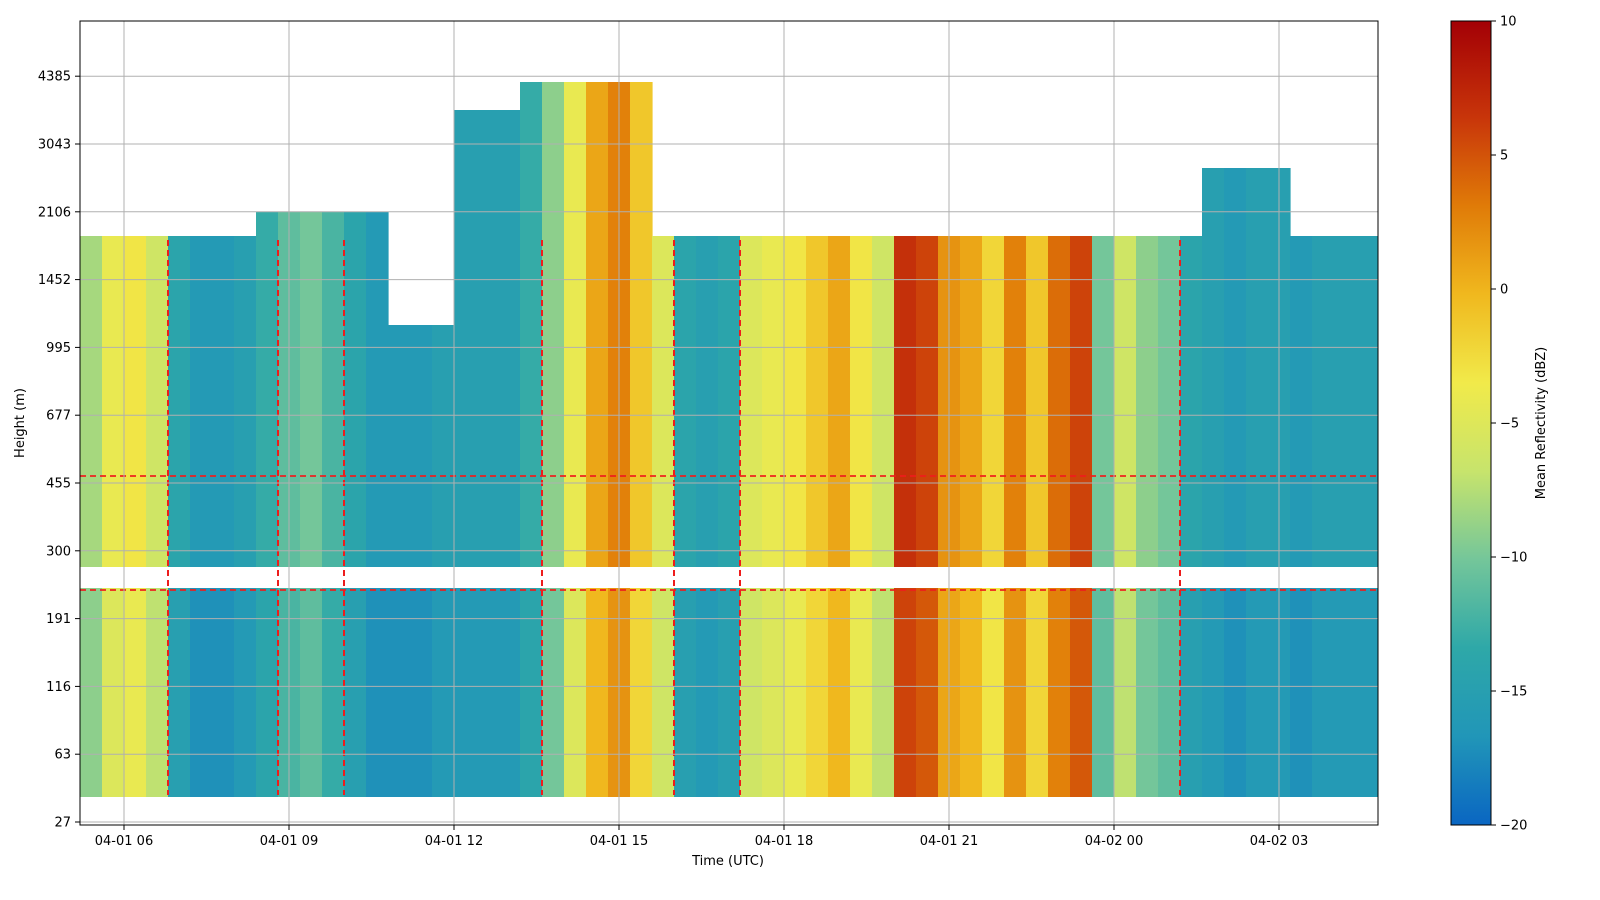 The width and height of the screenshot is (1600, 900). What do you see at coordinates (1471, 423) in the screenshot?
I see `colorbar` at bounding box center [1471, 423].